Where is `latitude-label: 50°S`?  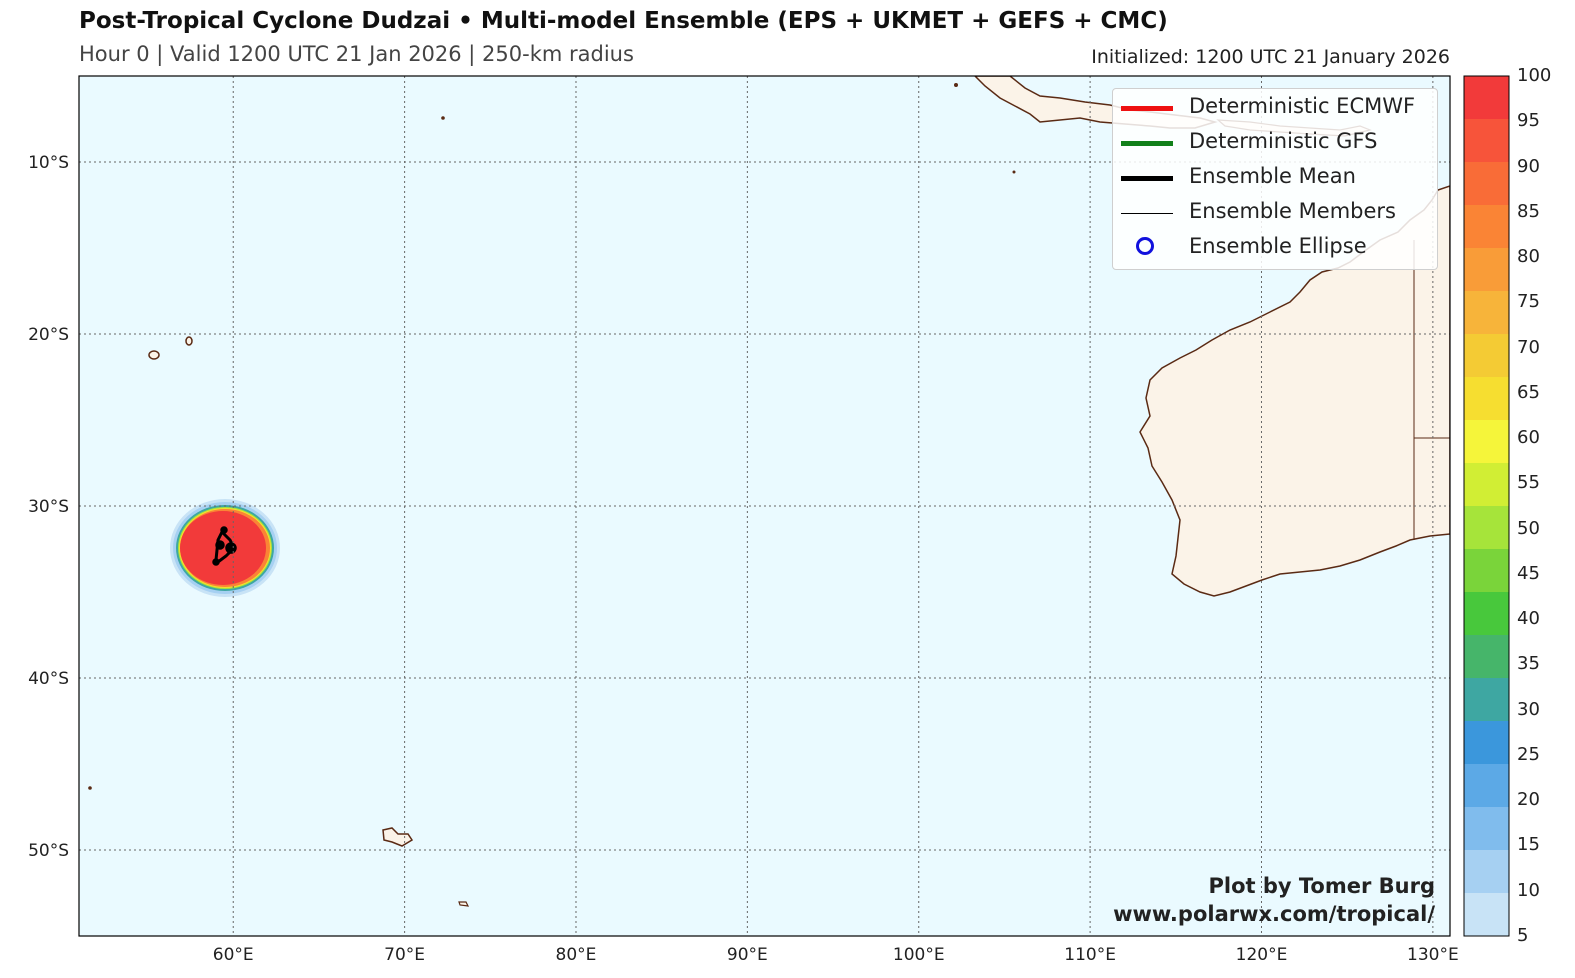
latitude-label: 50°S is located at coordinates (48, 851).